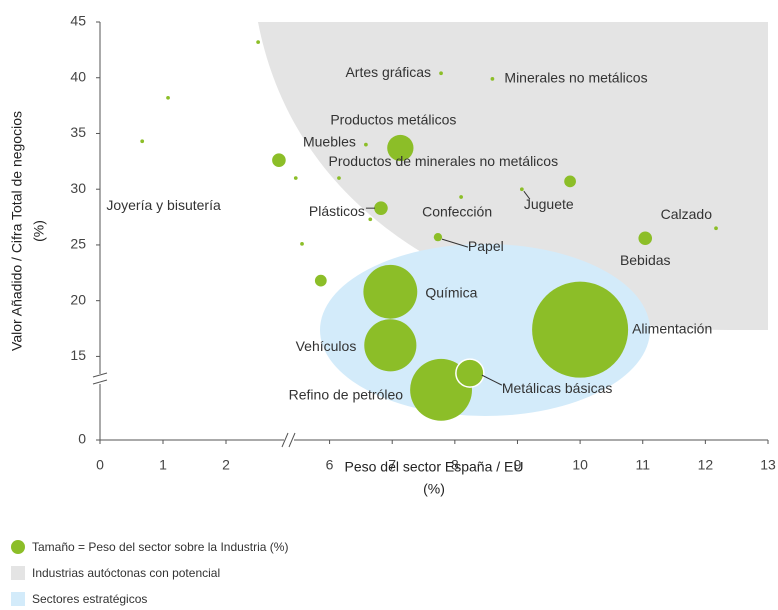 This screenshot has width=778, height=610. I want to click on y-tick-label: 45, so click(78, 21).